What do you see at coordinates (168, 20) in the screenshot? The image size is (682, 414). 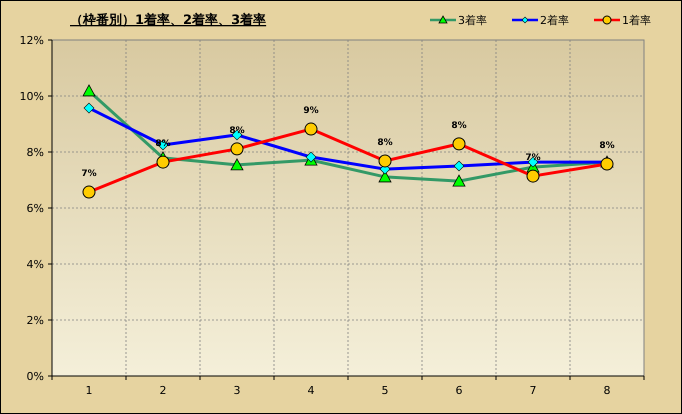 I see `chart-title: （枠番別）1着率、2着率、3着率` at bounding box center [168, 20].